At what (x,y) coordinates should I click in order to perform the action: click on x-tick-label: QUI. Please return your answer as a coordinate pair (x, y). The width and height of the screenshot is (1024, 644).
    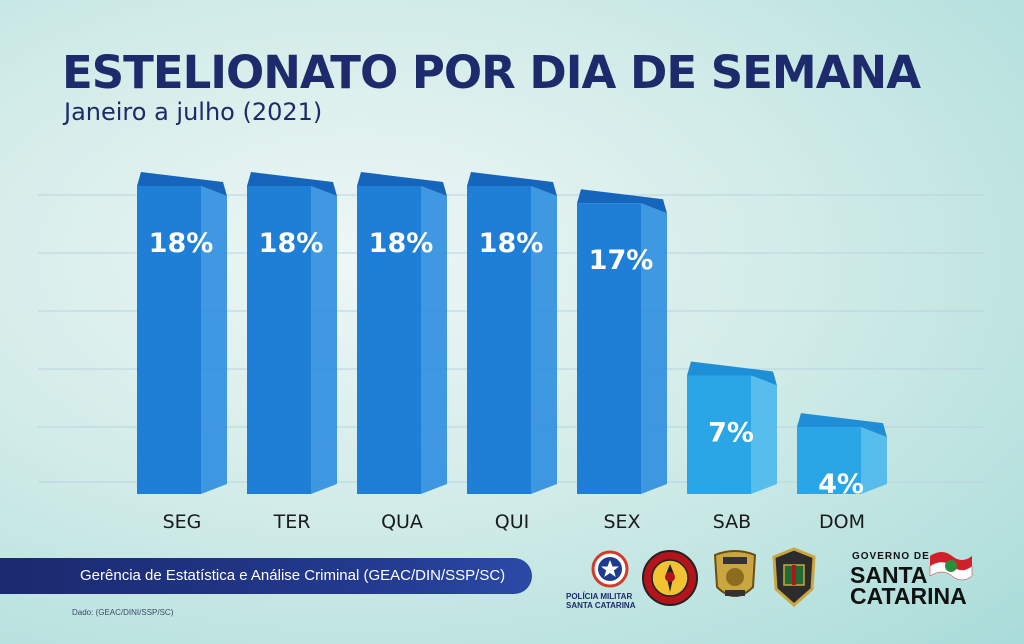
    Looking at the image, I should click on (512, 522).